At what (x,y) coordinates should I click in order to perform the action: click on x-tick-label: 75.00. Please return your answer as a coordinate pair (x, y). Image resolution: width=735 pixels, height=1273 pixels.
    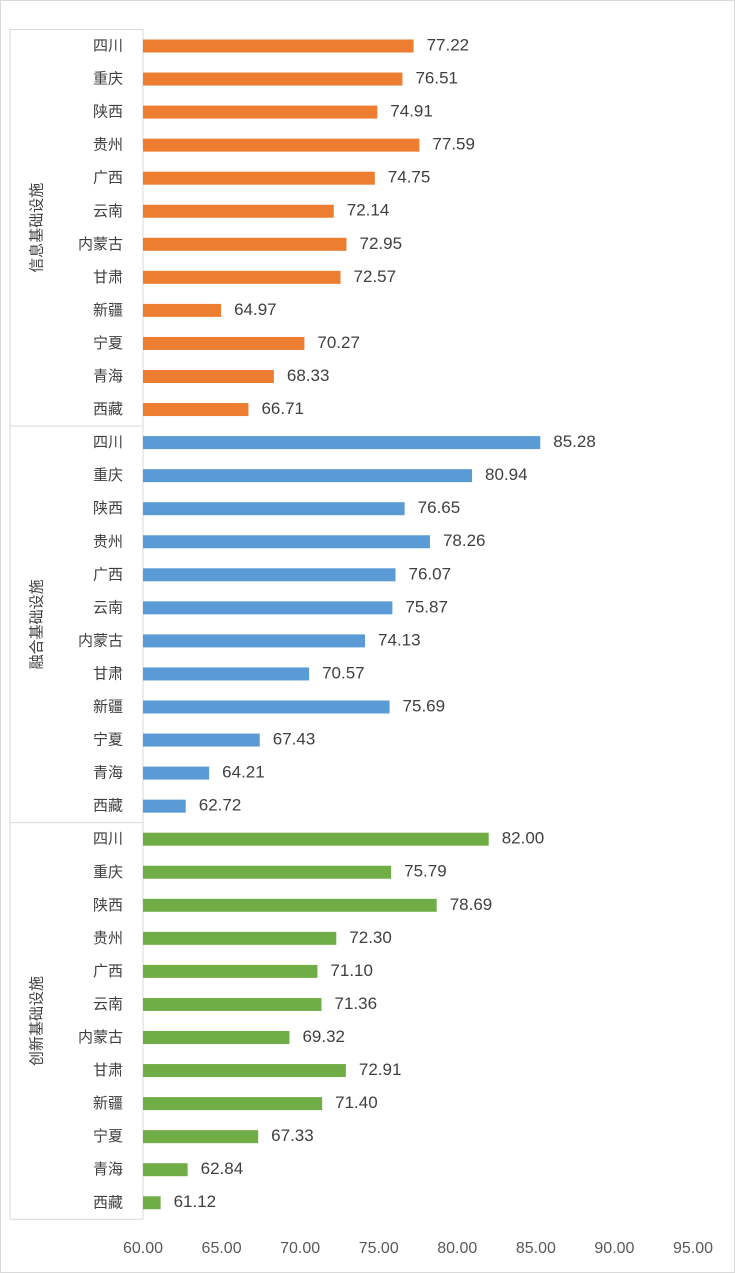
    Looking at the image, I should click on (379, 1248).